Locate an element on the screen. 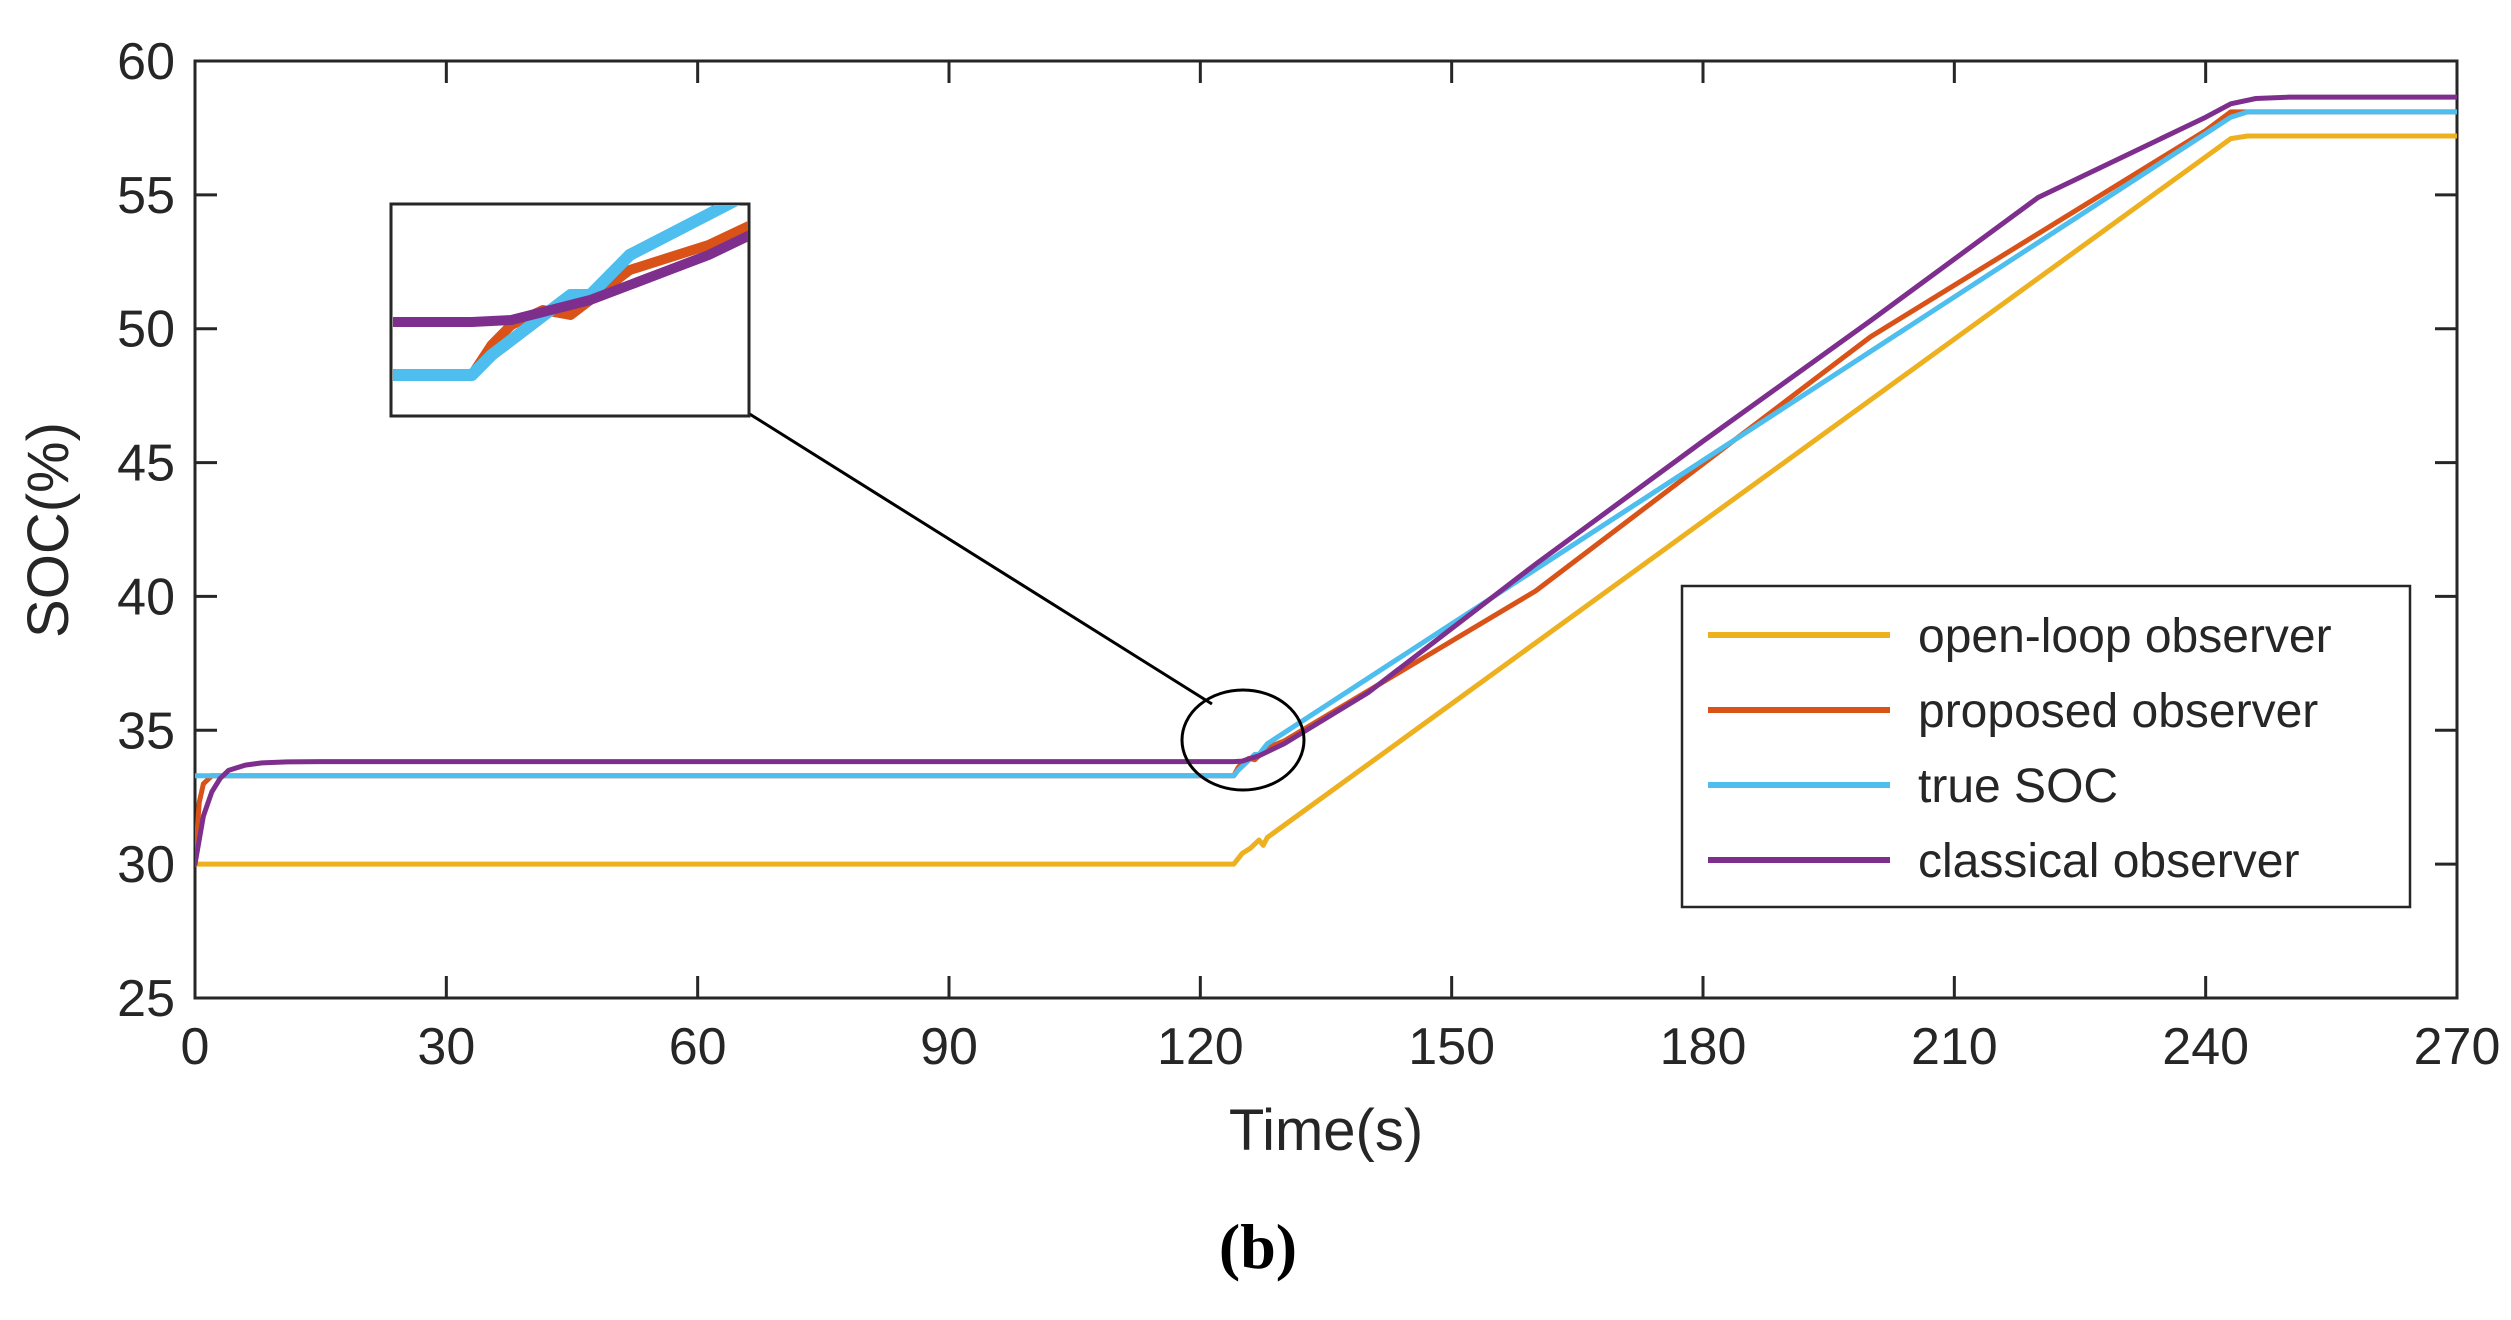 The image size is (2511, 1320). y-tick-label: 60 is located at coordinates (146, 62).